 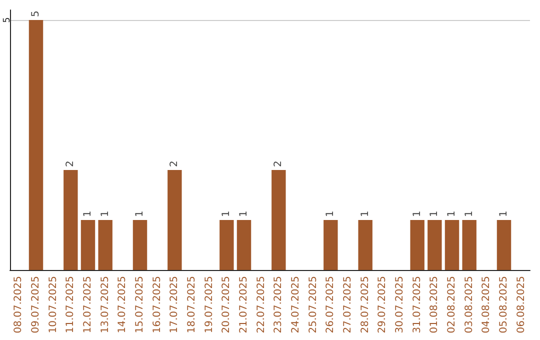 I want to click on x-tick-label: 23.07.2025, so click(x=278, y=305).